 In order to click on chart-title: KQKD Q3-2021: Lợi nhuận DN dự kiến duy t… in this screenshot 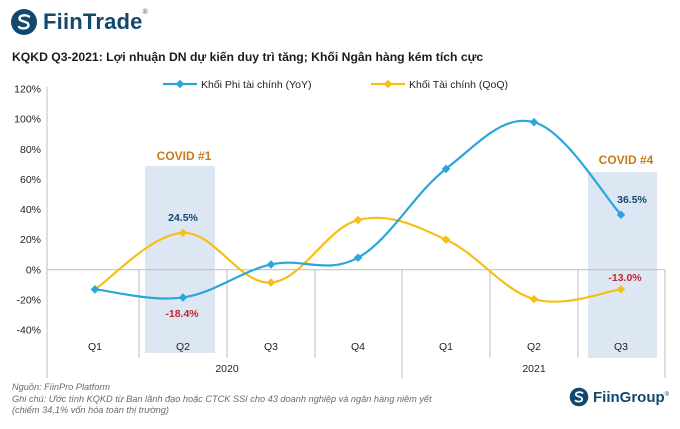, I will do `click(248, 57)`.